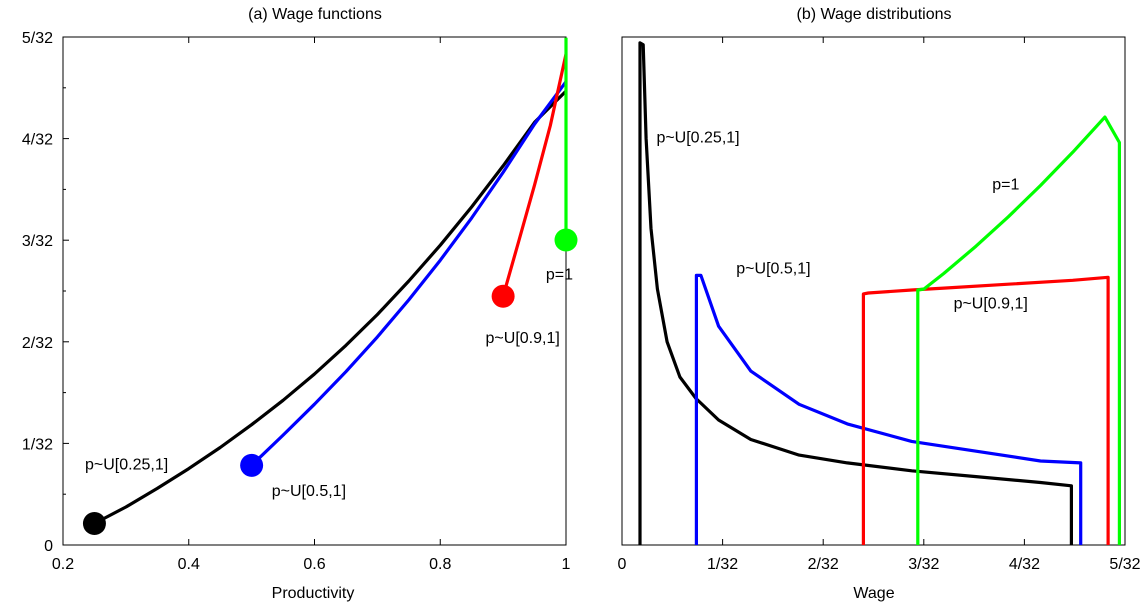  I want to click on panel-a-series-annotation: p~U[0.5,1], so click(309, 491).